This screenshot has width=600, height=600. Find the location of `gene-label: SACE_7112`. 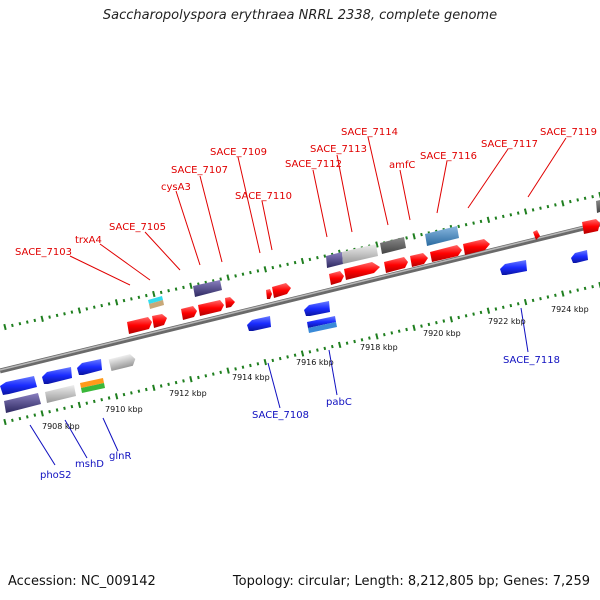

gene-label: SACE_7112 is located at coordinates (313, 164).